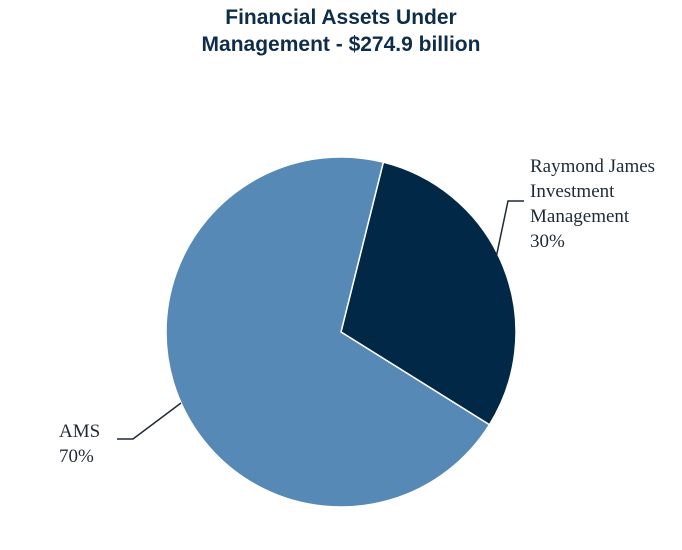  What do you see at coordinates (149, 421) in the screenshot?
I see `leader-line-ams` at bounding box center [149, 421].